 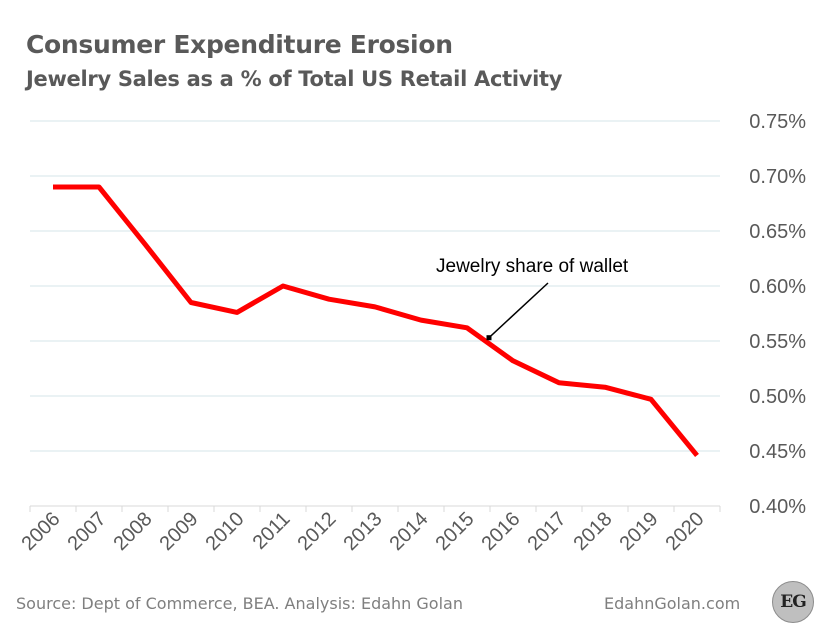 What do you see at coordinates (672, 603) in the screenshot?
I see `site-link: EdahnGolan.com` at bounding box center [672, 603].